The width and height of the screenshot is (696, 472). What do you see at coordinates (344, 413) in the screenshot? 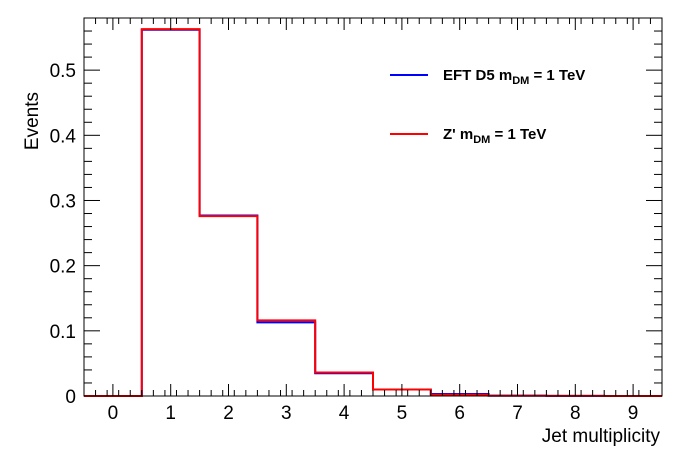
I see `x-tick-label: 4` at bounding box center [344, 413].